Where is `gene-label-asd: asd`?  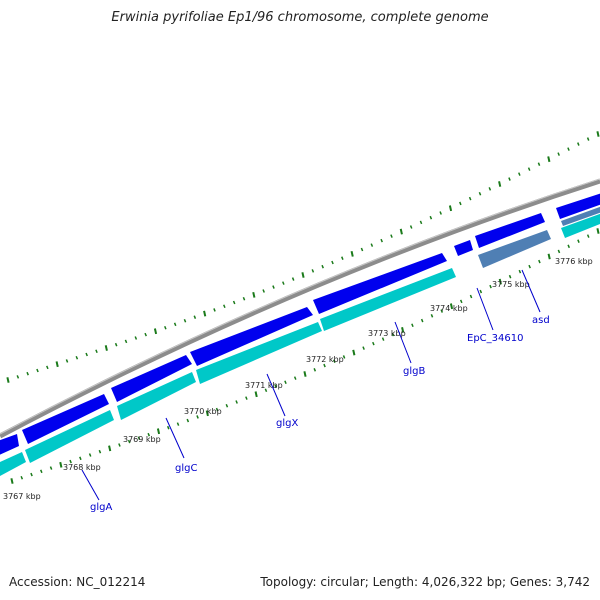
gene-label-asd: asd is located at coordinates (541, 320).